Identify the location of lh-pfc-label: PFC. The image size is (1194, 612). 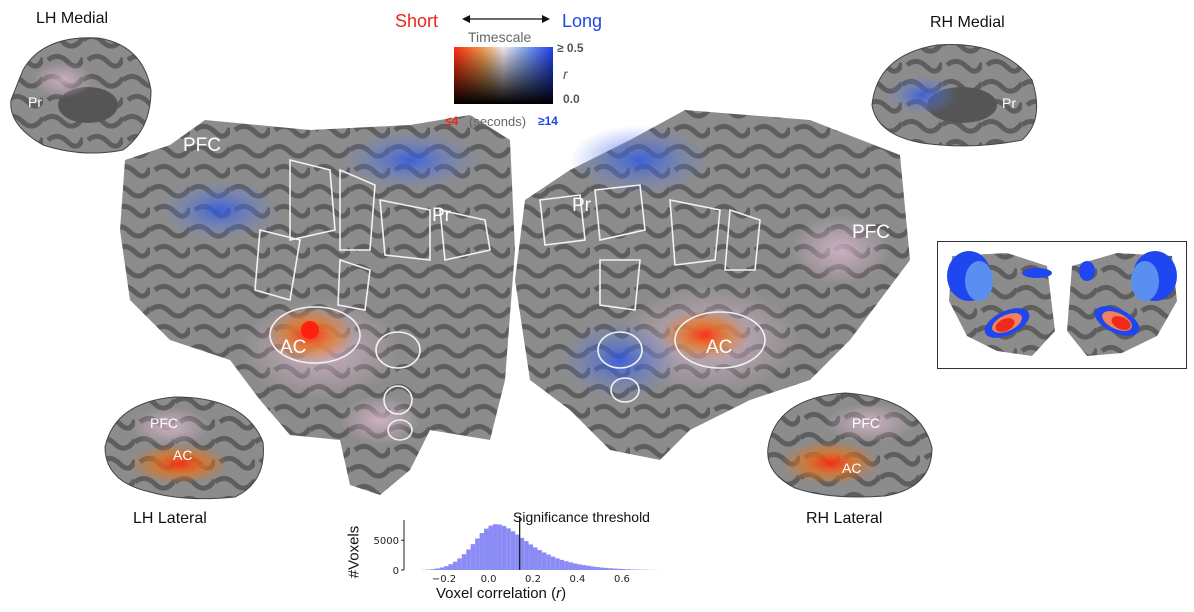
(202, 145).